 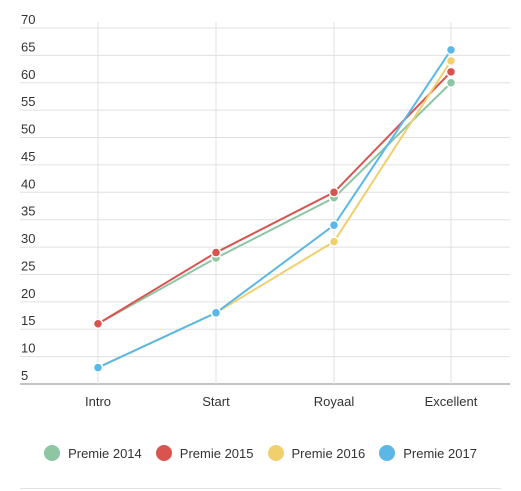 What do you see at coordinates (105, 453) in the screenshot?
I see `legend-label: Premie 2014` at bounding box center [105, 453].